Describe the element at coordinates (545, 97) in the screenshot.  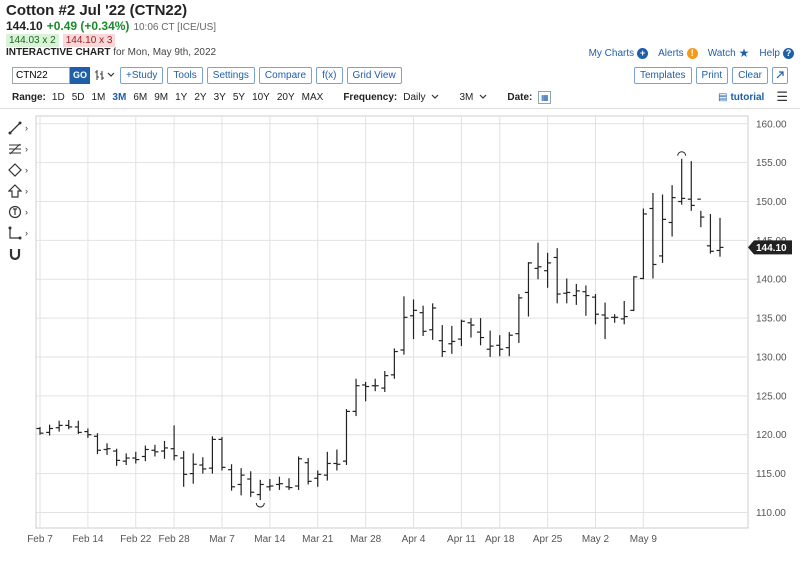
I see `calendar-icon: ▦` at that location.